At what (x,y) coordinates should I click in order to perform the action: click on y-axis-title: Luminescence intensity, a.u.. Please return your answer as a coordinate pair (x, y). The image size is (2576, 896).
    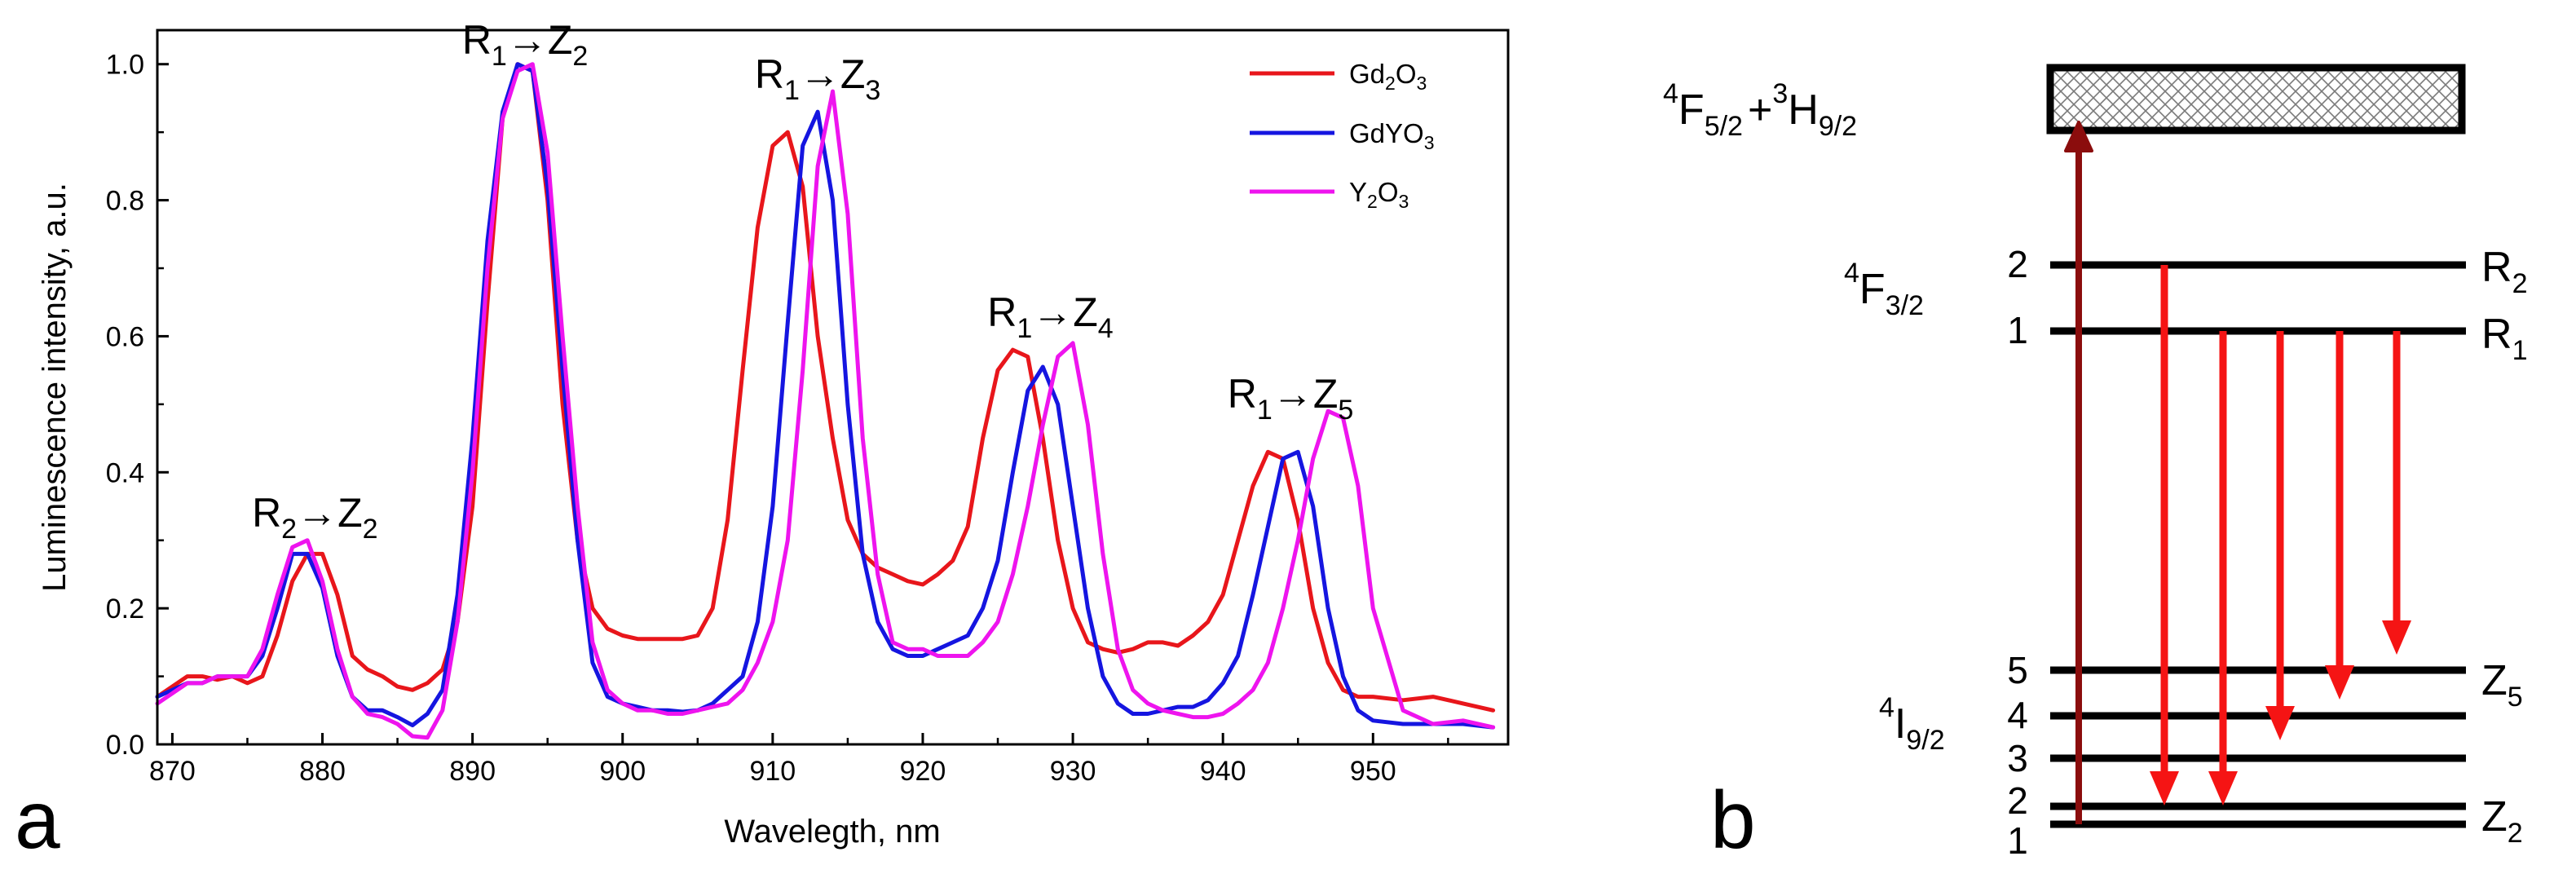
    Looking at the image, I should click on (55, 387).